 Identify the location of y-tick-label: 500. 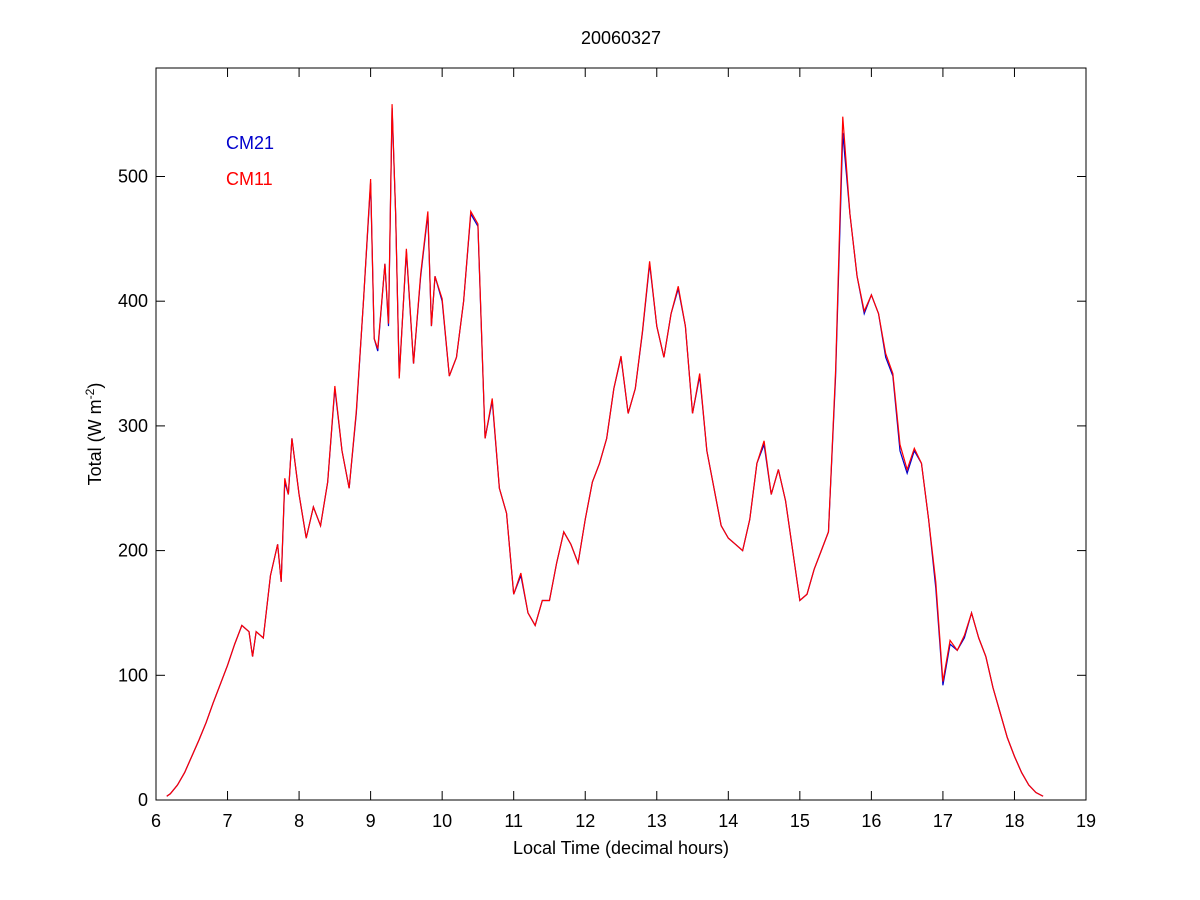
(133, 176).